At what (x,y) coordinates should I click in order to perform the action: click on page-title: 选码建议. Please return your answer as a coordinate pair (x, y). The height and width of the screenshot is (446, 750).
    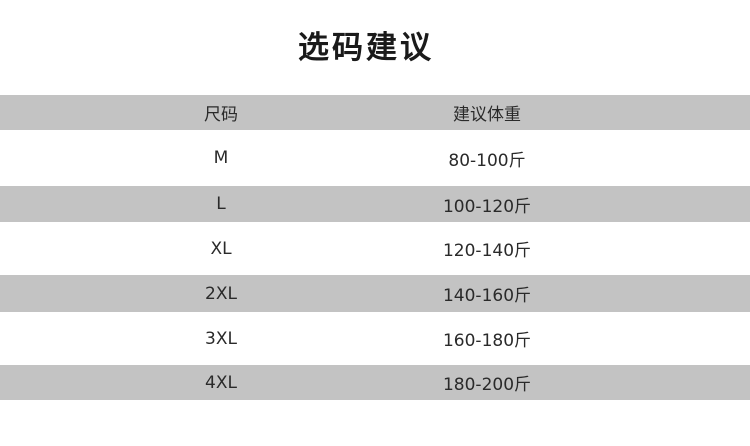
    Looking at the image, I should click on (366, 48).